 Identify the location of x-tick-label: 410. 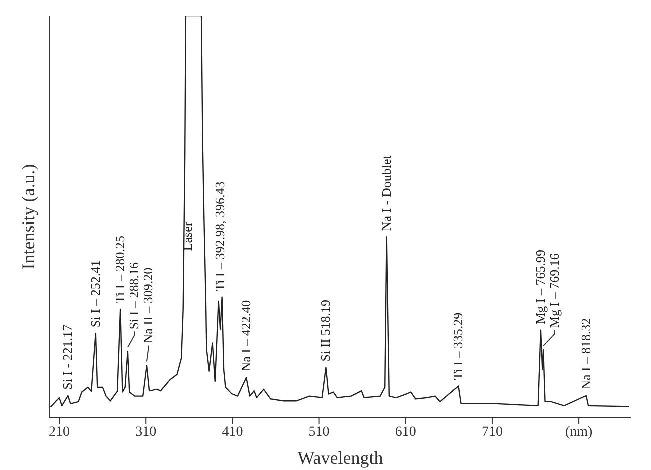
(233, 432).